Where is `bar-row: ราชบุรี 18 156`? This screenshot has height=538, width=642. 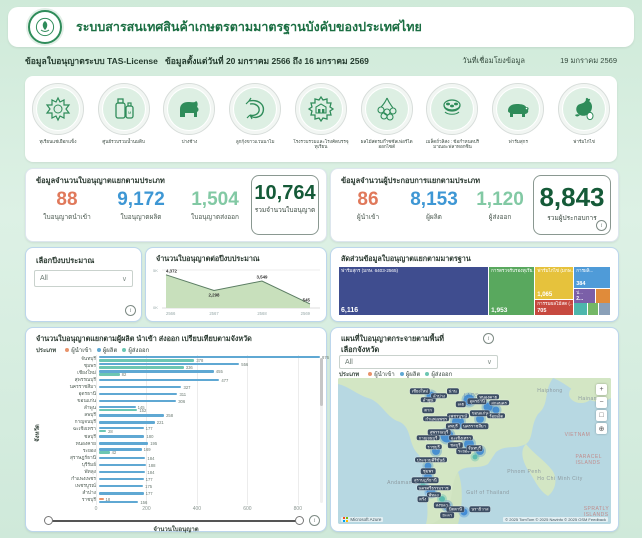 bar-row: ราชบุรี 18 156 is located at coordinates (178, 501).